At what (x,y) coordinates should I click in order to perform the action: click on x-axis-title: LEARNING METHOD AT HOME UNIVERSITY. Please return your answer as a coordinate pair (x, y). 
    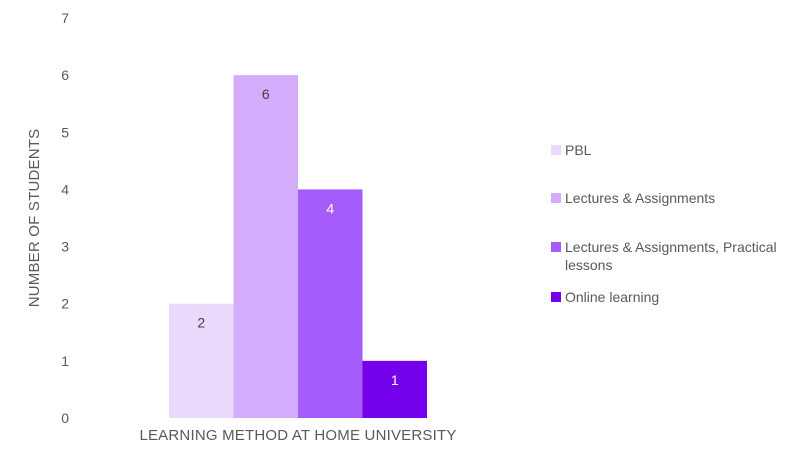
    Looking at the image, I should click on (297, 435).